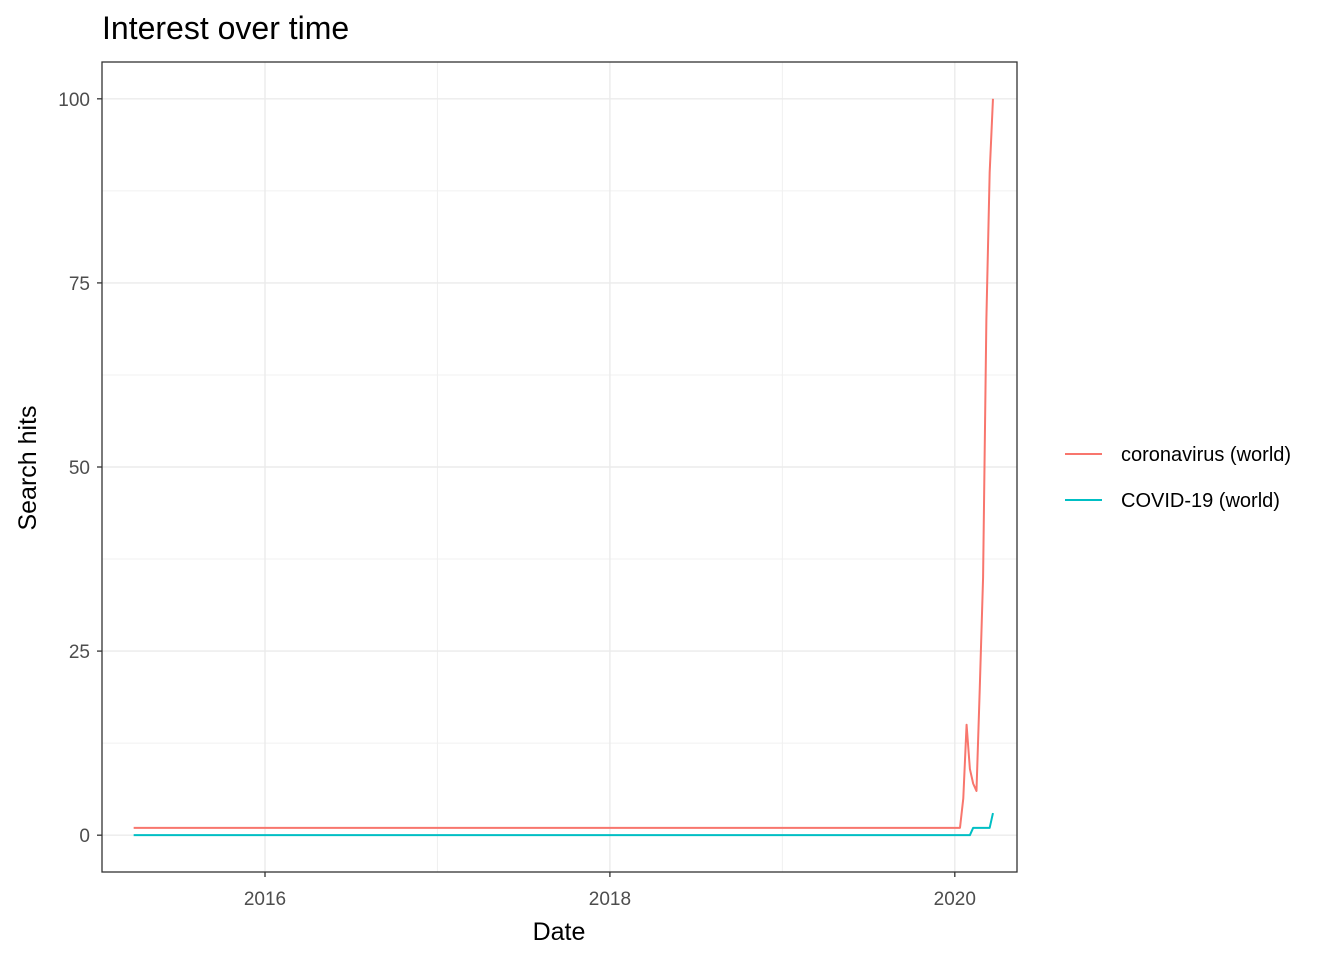  Describe the element at coordinates (79, 284) in the screenshot. I see `y-tick-label: 75` at that location.